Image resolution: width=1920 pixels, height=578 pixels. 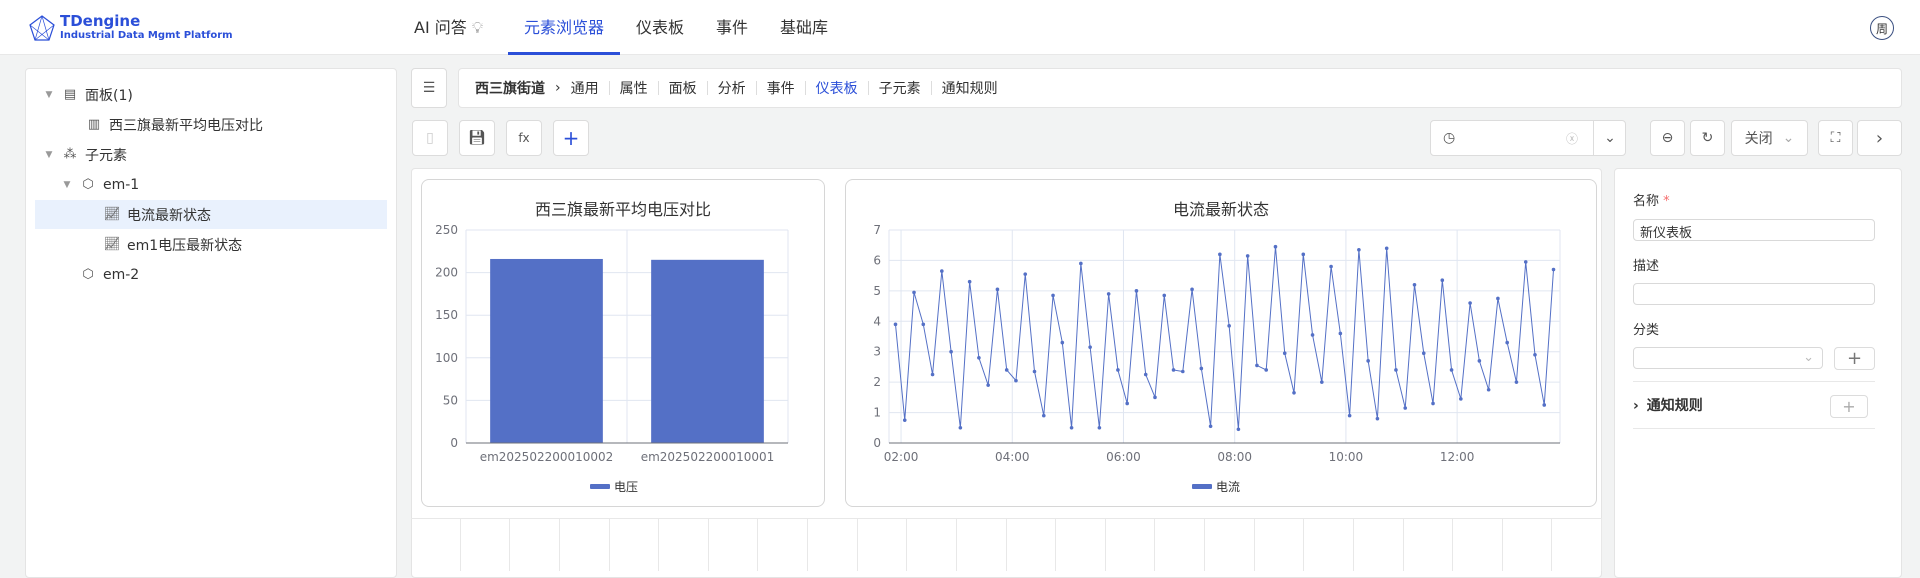 What do you see at coordinates (564, 27) in the screenshot?
I see `nav-element-browser: 元素浏览器` at bounding box center [564, 27].